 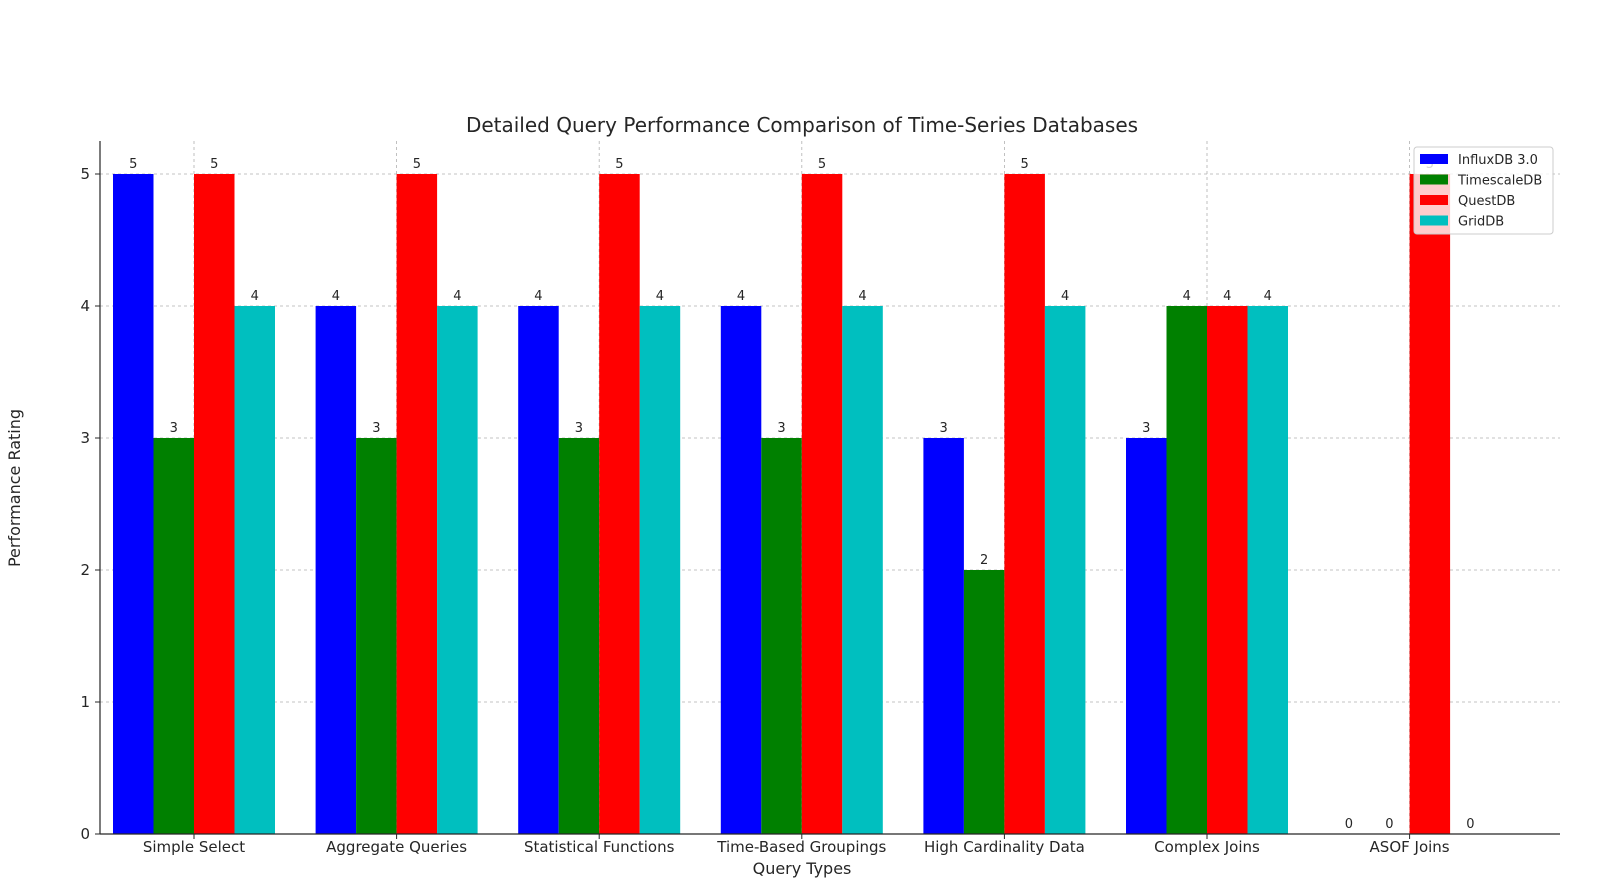 What do you see at coordinates (802, 868) in the screenshot?
I see `x-axis-label: Query Types` at bounding box center [802, 868].